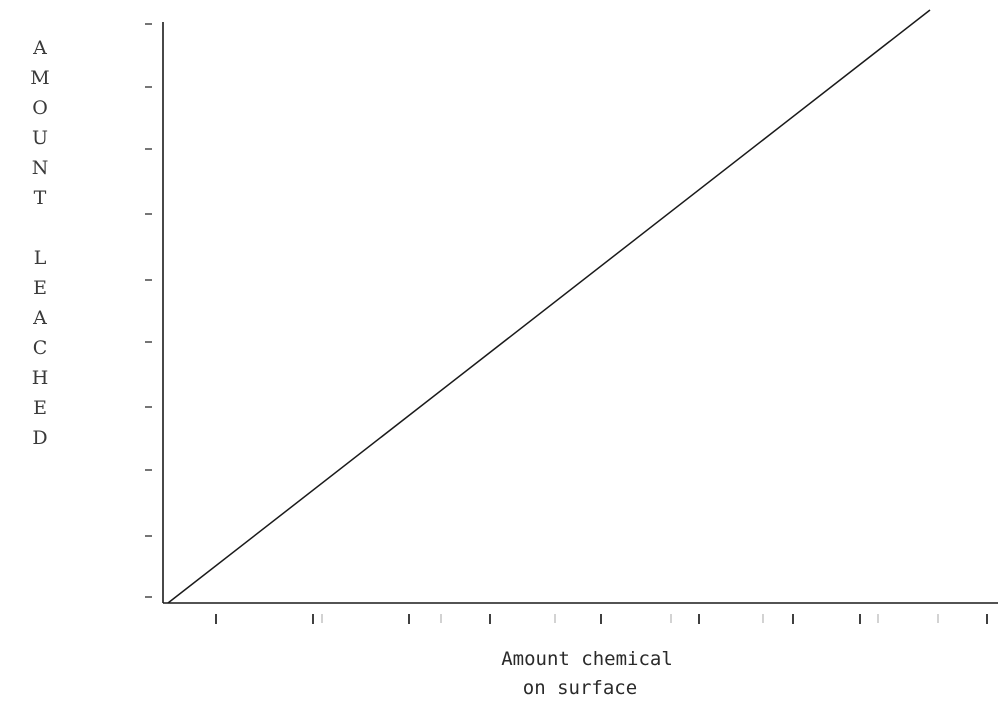 Image resolution: width=1000 pixels, height=702 pixels. I want to click on y-axis-label-letter: M, so click(39, 78).